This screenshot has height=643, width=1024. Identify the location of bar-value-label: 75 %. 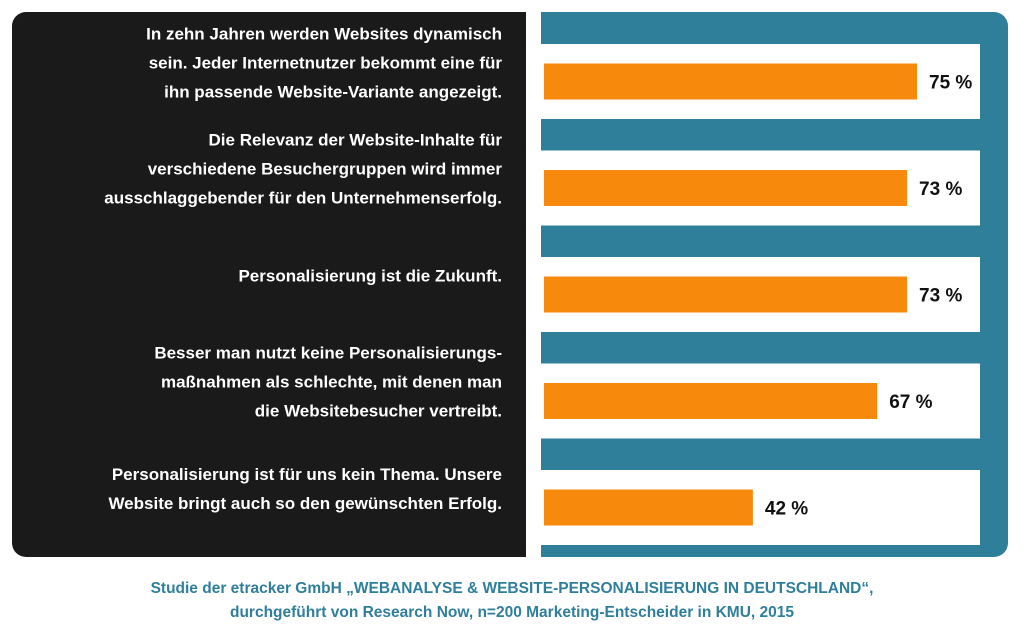
(950, 83).